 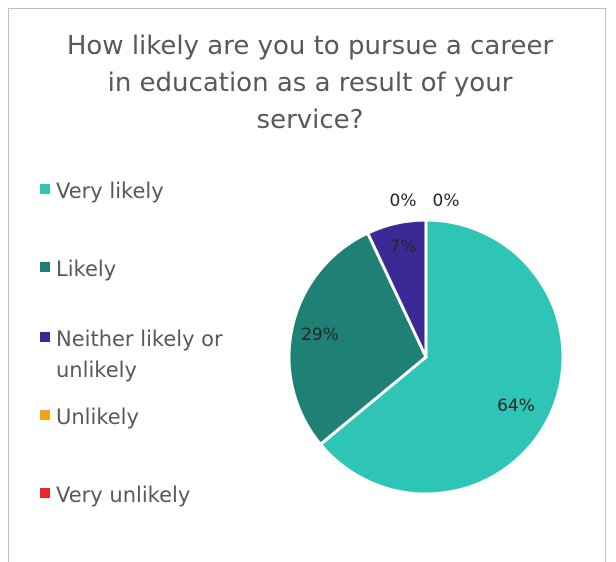 I want to click on legend-item-very-likely: Very likely, so click(x=138, y=191).